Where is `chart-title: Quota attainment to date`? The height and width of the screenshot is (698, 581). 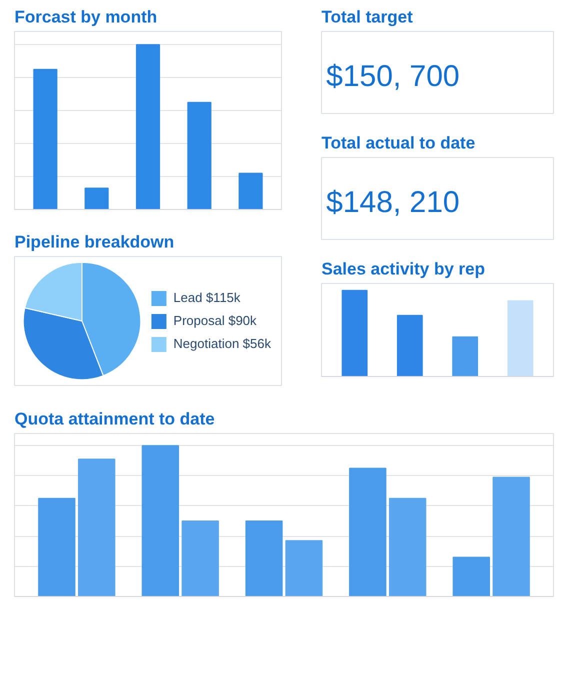 chart-title: Quota attainment to date is located at coordinates (114, 419).